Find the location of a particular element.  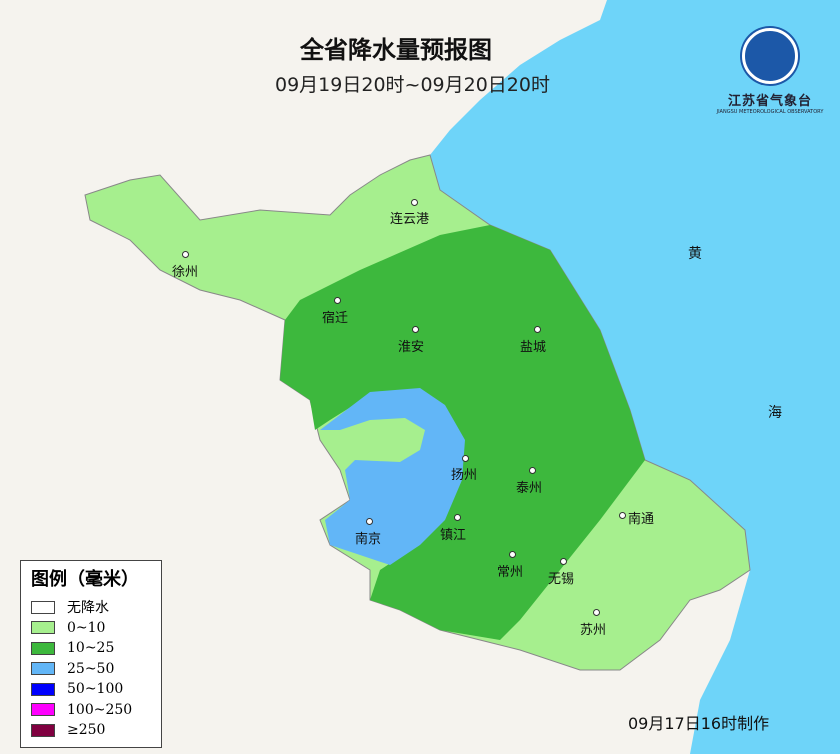

legend-label: 0~10 is located at coordinates (86, 627).